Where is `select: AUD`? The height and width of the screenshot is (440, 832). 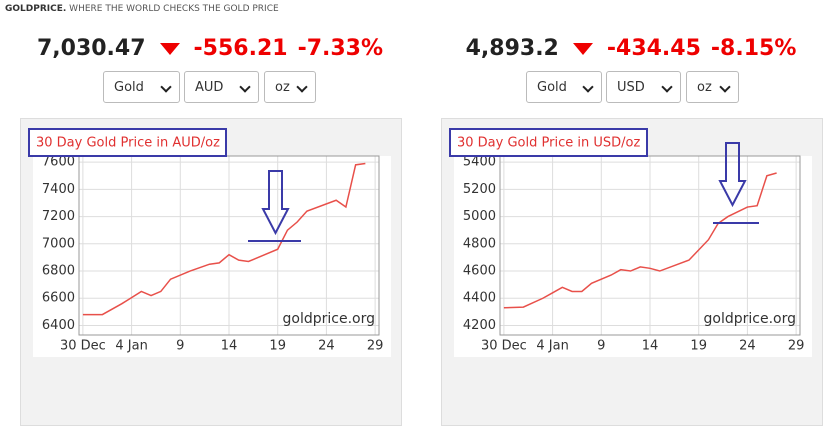 select: AUD is located at coordinates (221, 87).